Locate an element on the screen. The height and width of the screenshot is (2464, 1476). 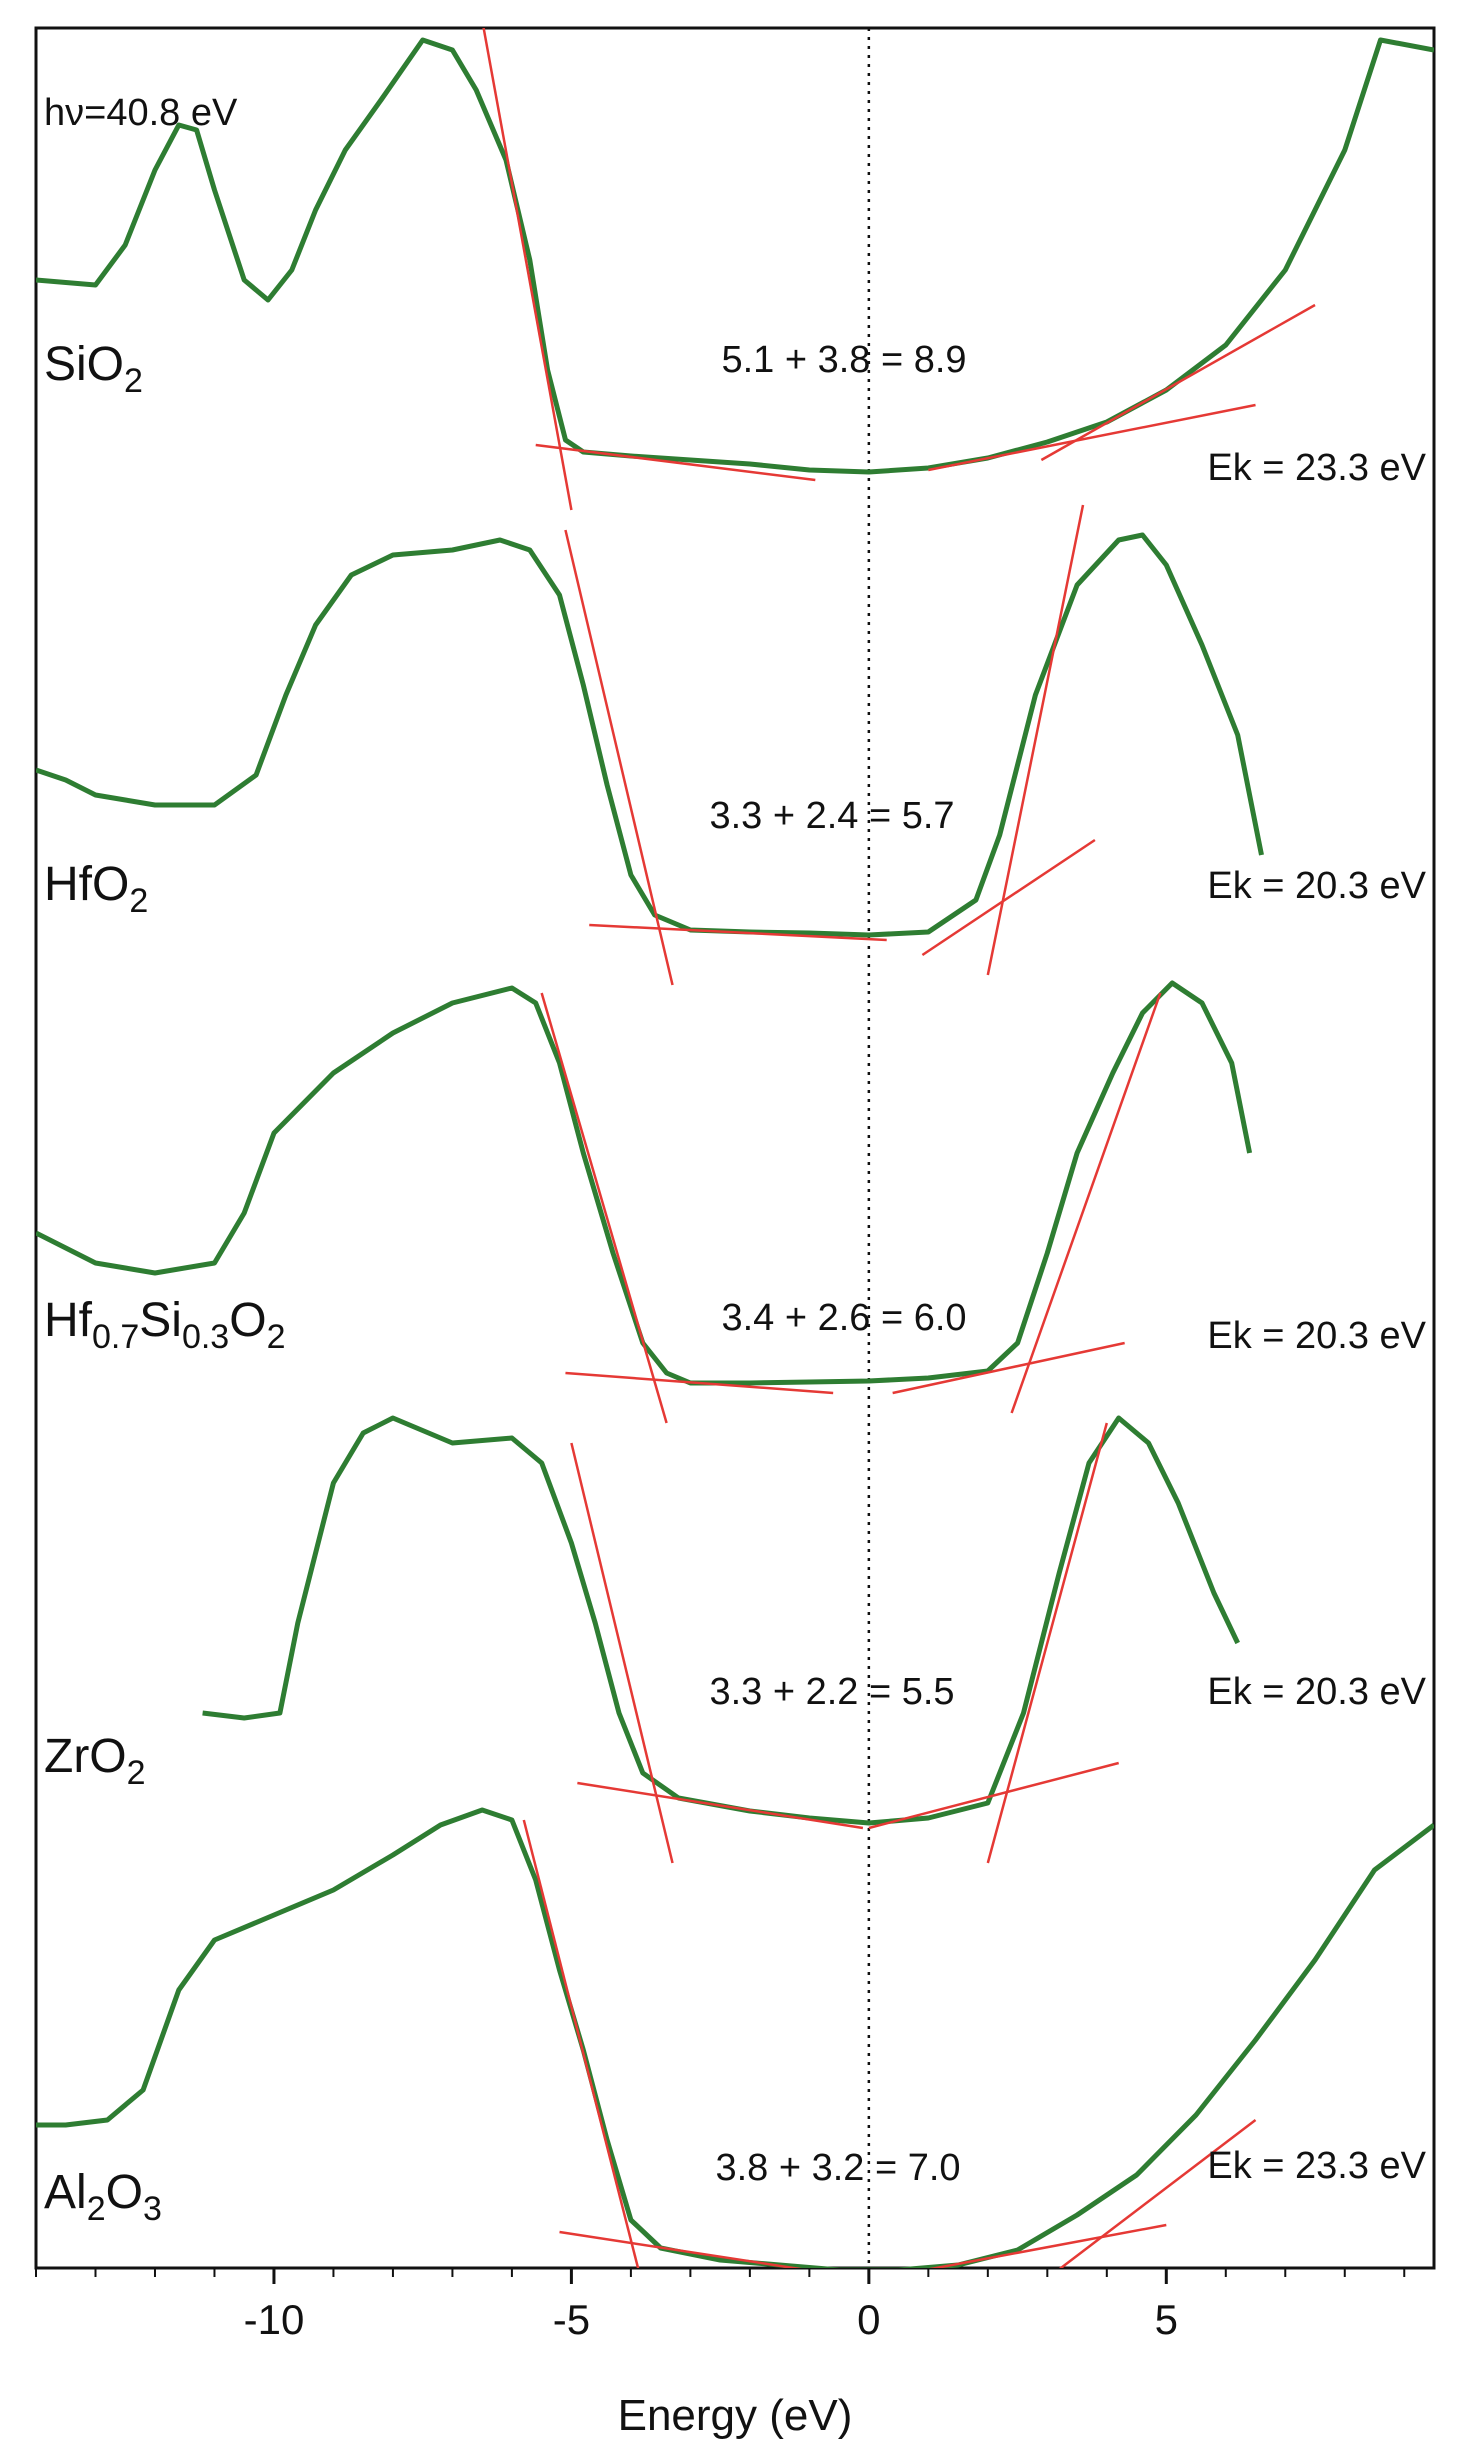
ek-label-sio2: Ek = 23.3 eV is located at coordinates (1316, 468).